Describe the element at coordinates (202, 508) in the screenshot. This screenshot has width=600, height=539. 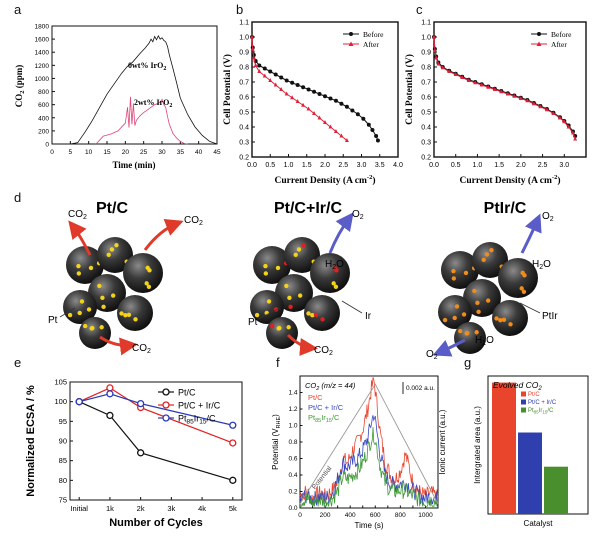
I see `x-tick-label: 4k` at that location.